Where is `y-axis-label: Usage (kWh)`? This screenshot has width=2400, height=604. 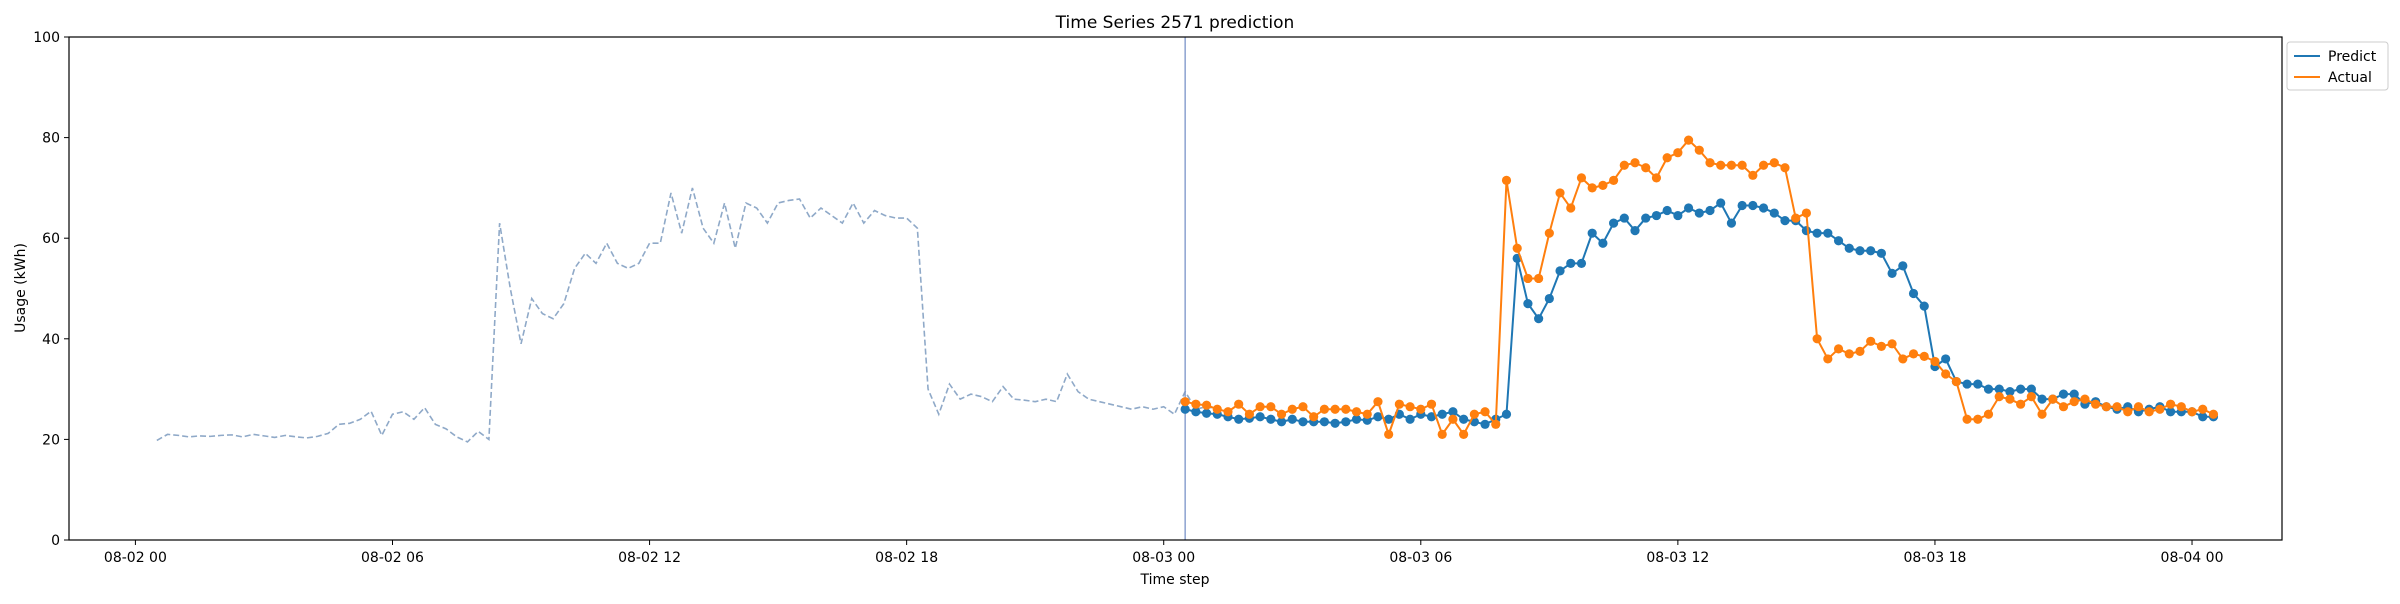
y-axis-label: Usage (kWh) is located at coordinates (21, 288).